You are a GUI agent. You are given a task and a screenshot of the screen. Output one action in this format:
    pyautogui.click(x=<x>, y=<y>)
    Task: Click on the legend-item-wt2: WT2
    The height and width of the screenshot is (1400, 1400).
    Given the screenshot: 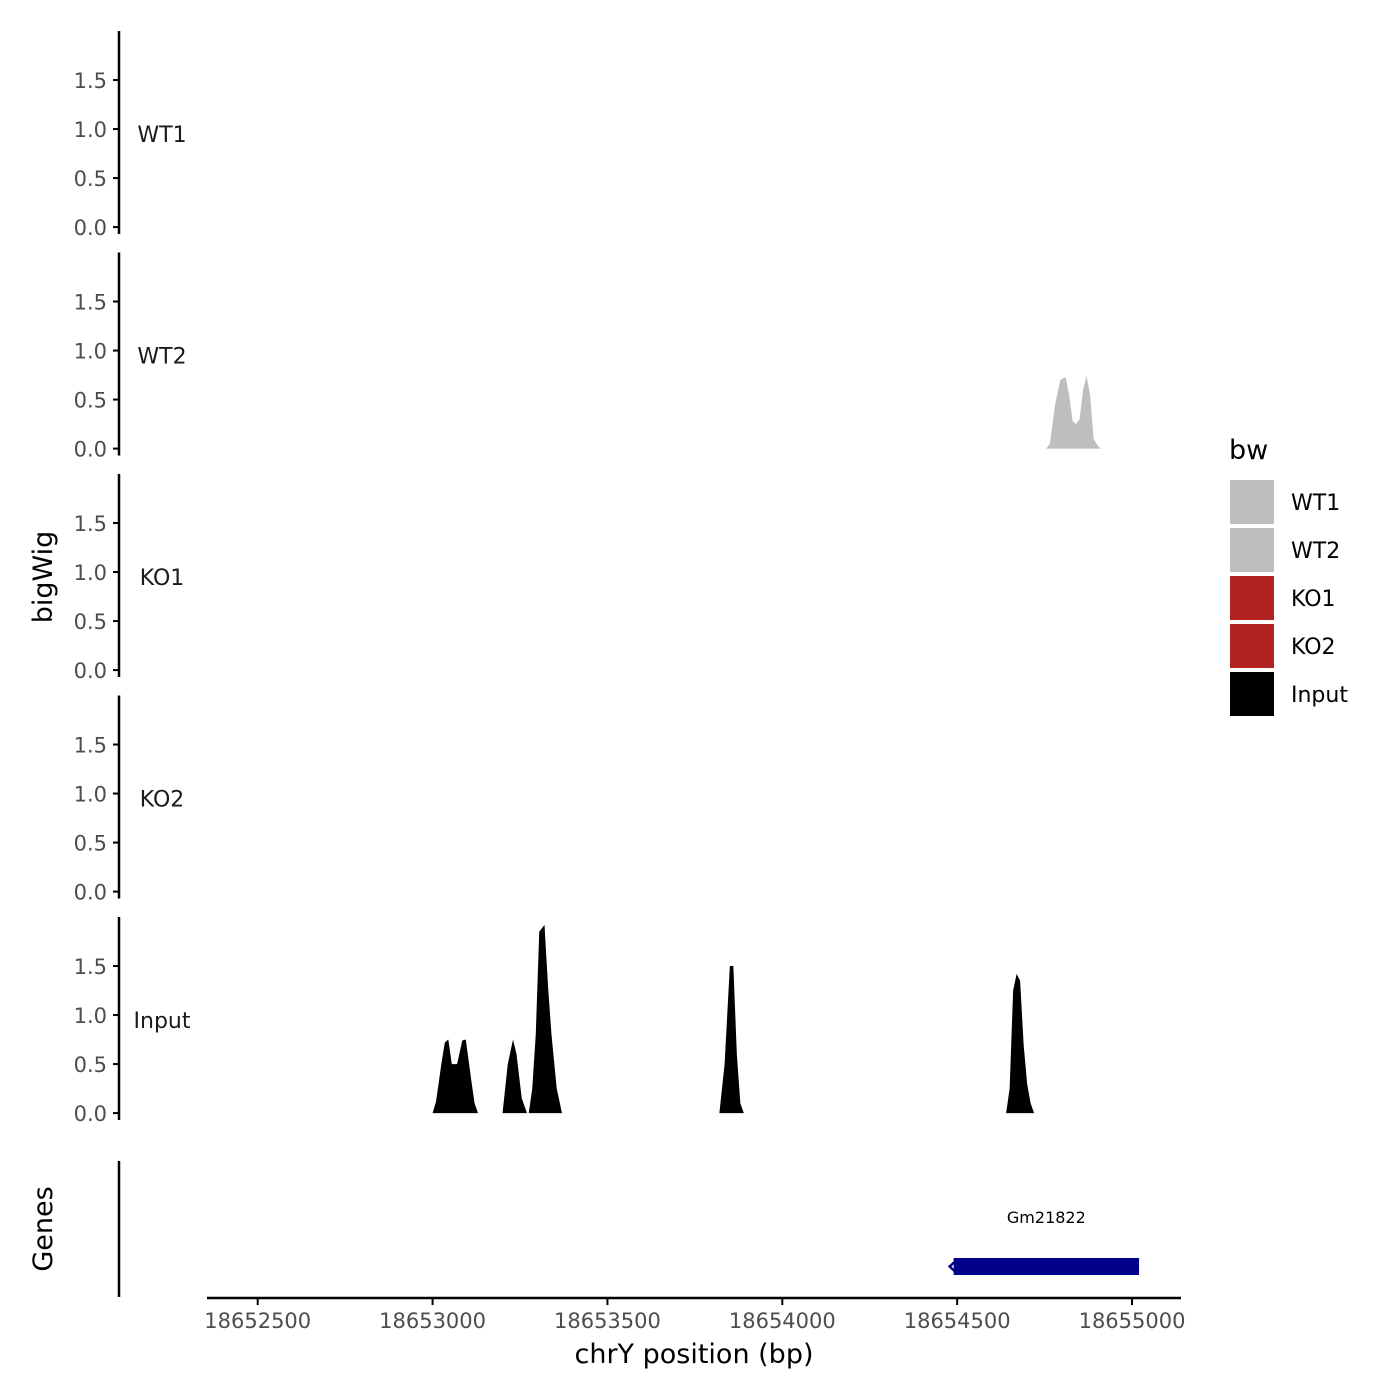 What is the action you would take?
    pyautogui.click(x=1285, y=550)
    